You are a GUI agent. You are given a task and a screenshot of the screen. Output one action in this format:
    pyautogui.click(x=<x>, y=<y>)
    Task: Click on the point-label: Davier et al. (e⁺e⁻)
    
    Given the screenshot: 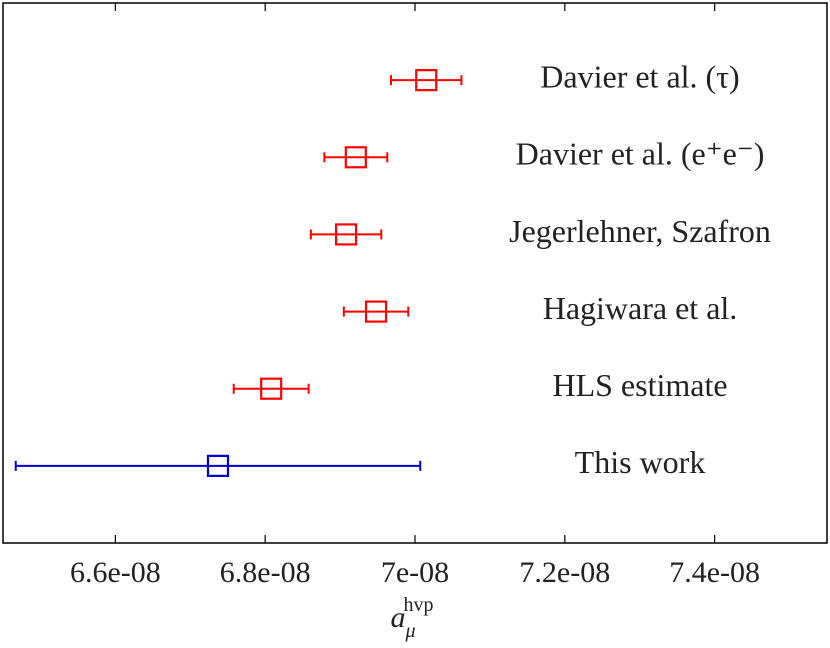 What is the action you would take?
    pyautogui.click(x=640, y=154)
    